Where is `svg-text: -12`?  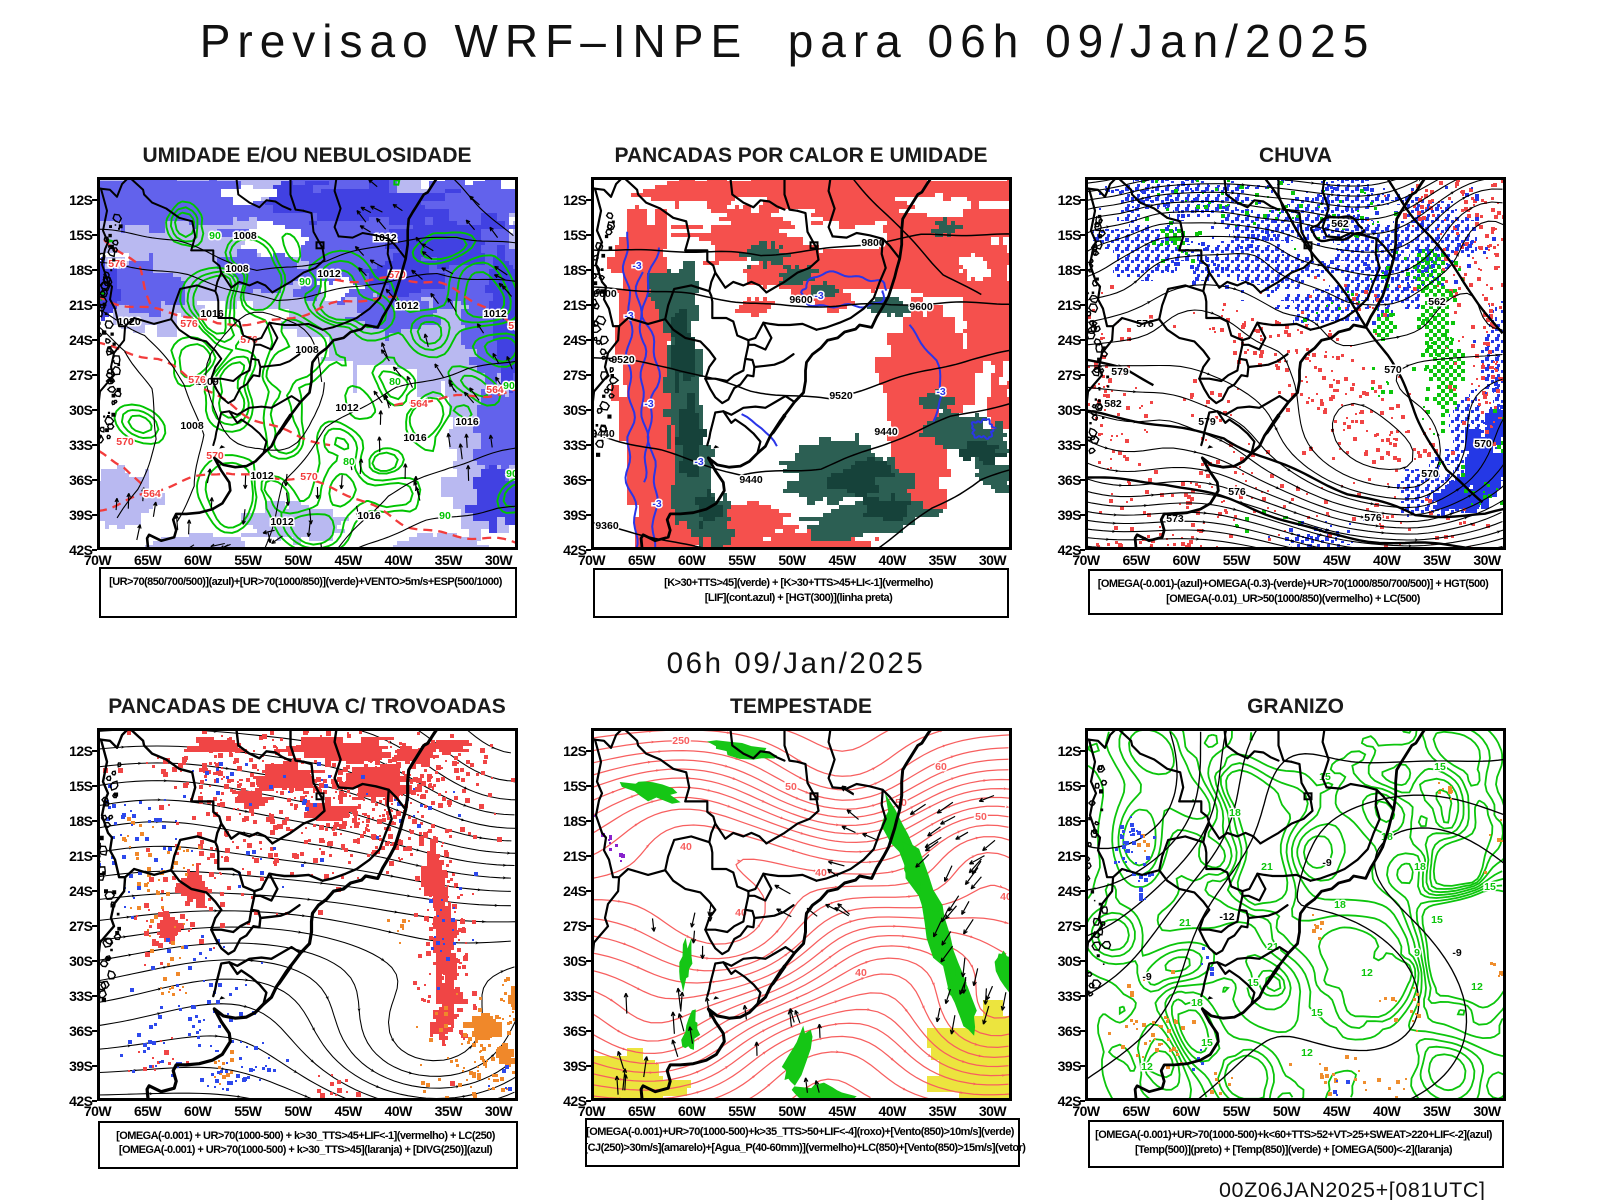 svg-text: -12 is located at coordinates (1226, 917).